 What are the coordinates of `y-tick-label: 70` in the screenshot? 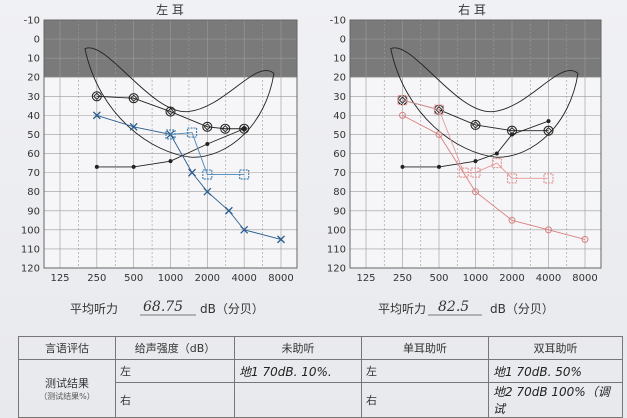 It's located at (339, 173).